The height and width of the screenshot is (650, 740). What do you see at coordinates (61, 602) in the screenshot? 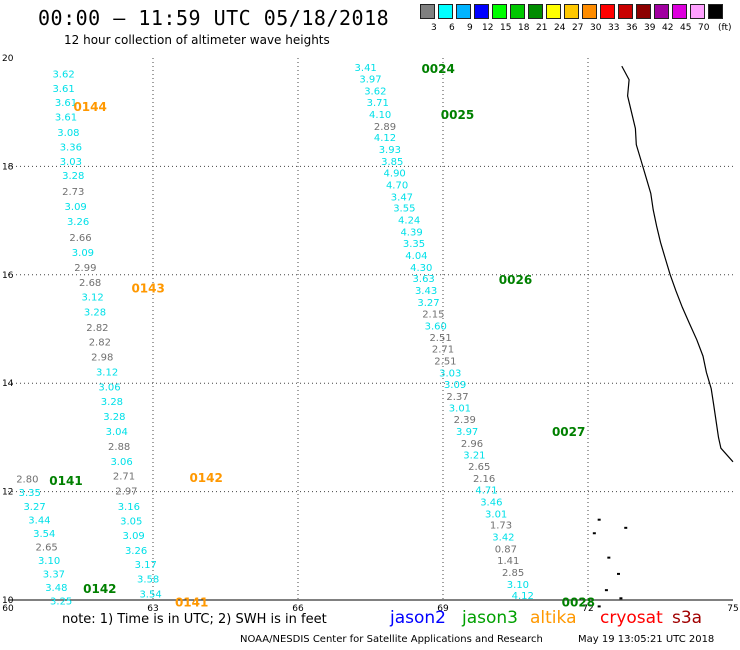
I see `wave-height-value: 3.25` at bounding box center [61, 602].